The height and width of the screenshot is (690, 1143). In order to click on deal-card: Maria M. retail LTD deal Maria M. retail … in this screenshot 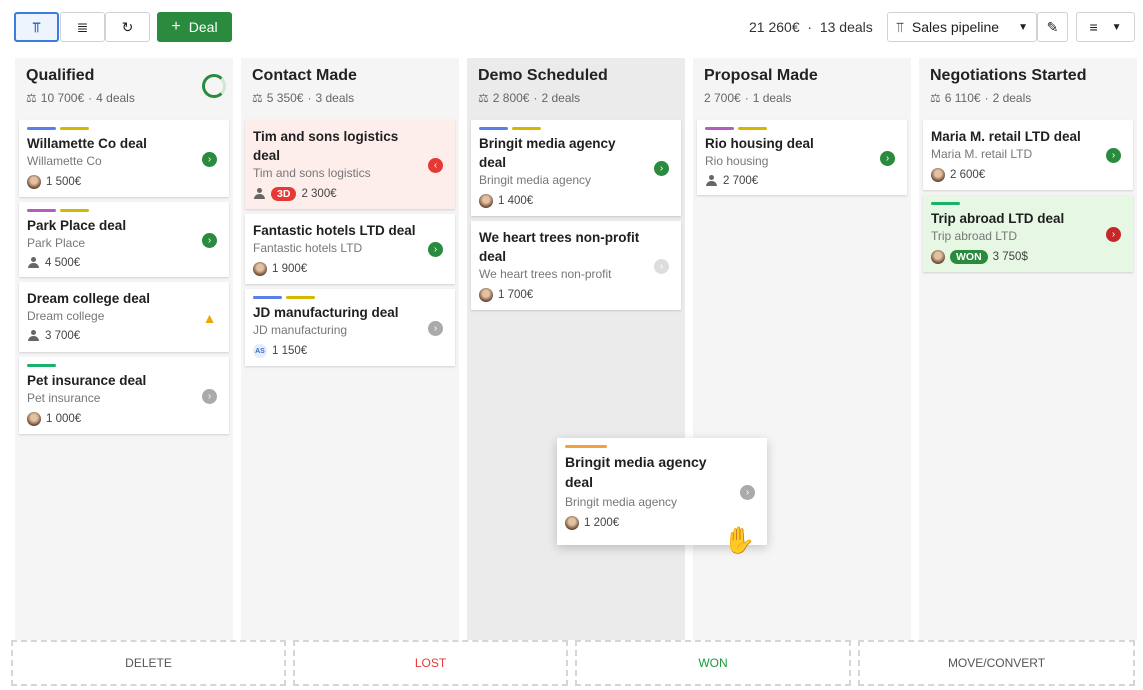, I will do `click(1028, 155)`.